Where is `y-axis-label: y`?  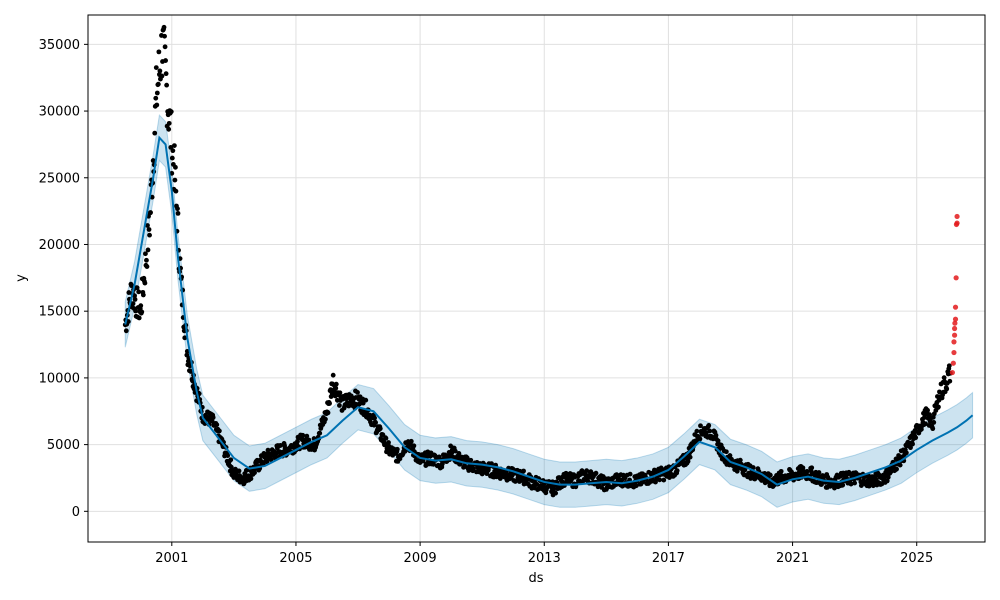 y-axis-label: y is located at coordinates (21, 278).